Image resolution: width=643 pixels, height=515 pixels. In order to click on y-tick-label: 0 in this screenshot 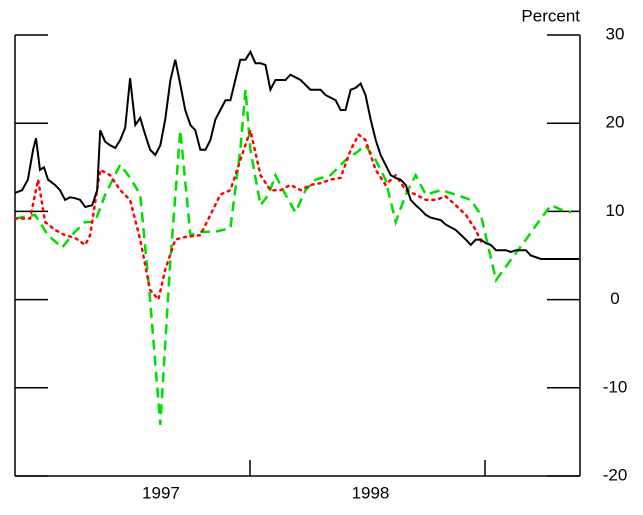, I will do `click(614, 298)`.